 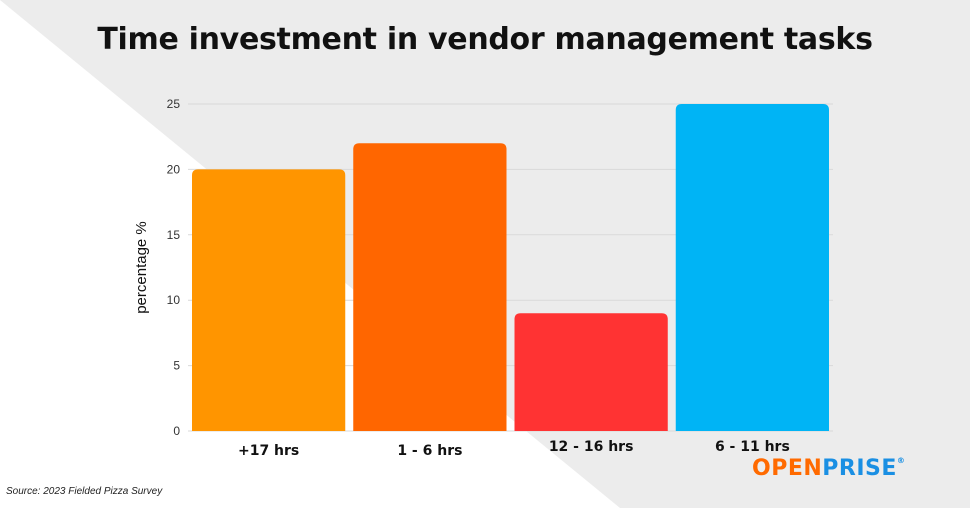 I want to click on logo-part-open: OPEN, so click(x=787, y=468).